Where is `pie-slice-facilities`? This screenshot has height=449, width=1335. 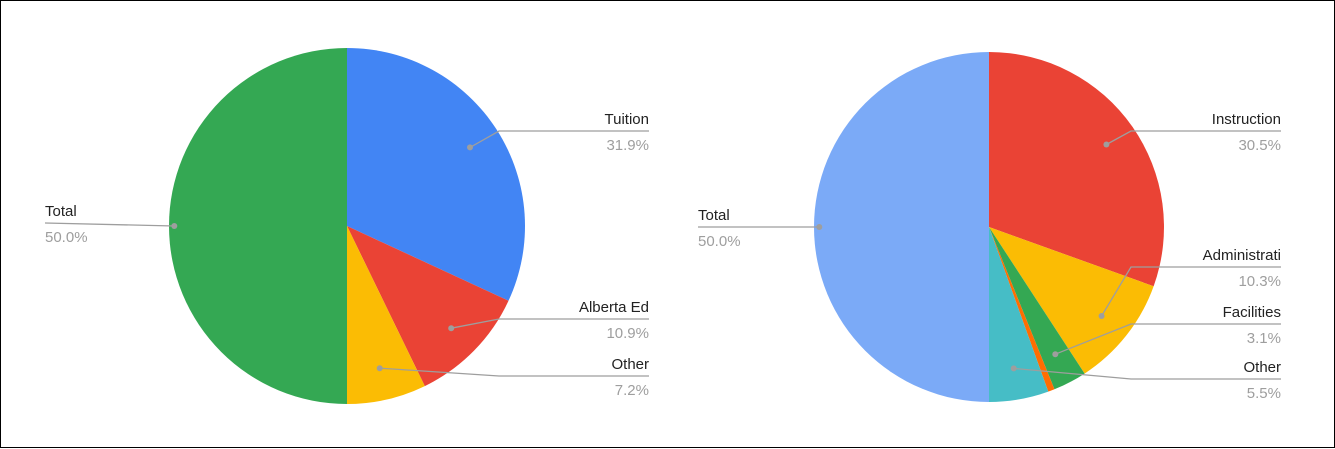 pie-slice-facilities is located at coordinates (1037, 308).